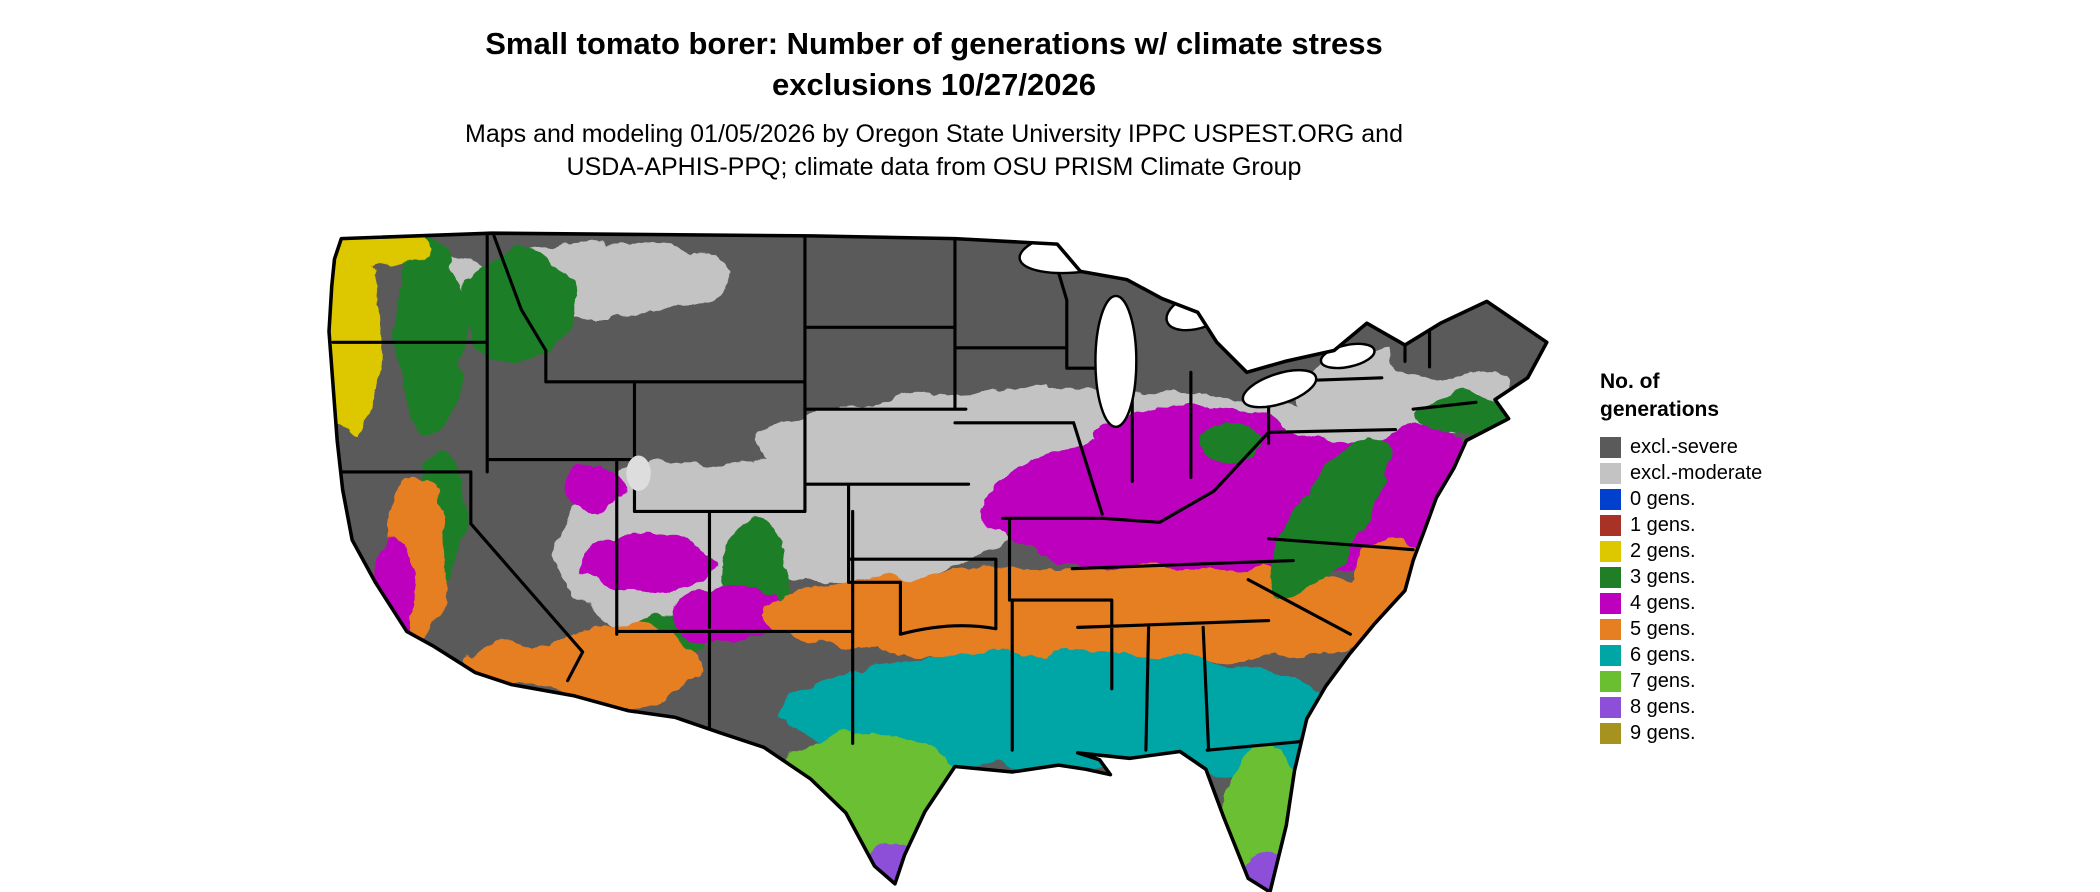  What do you see at coordinates (1663, 707) in the screenshot?
I see `legend-label: 8 gens.` at bounding box center [1663, 707].